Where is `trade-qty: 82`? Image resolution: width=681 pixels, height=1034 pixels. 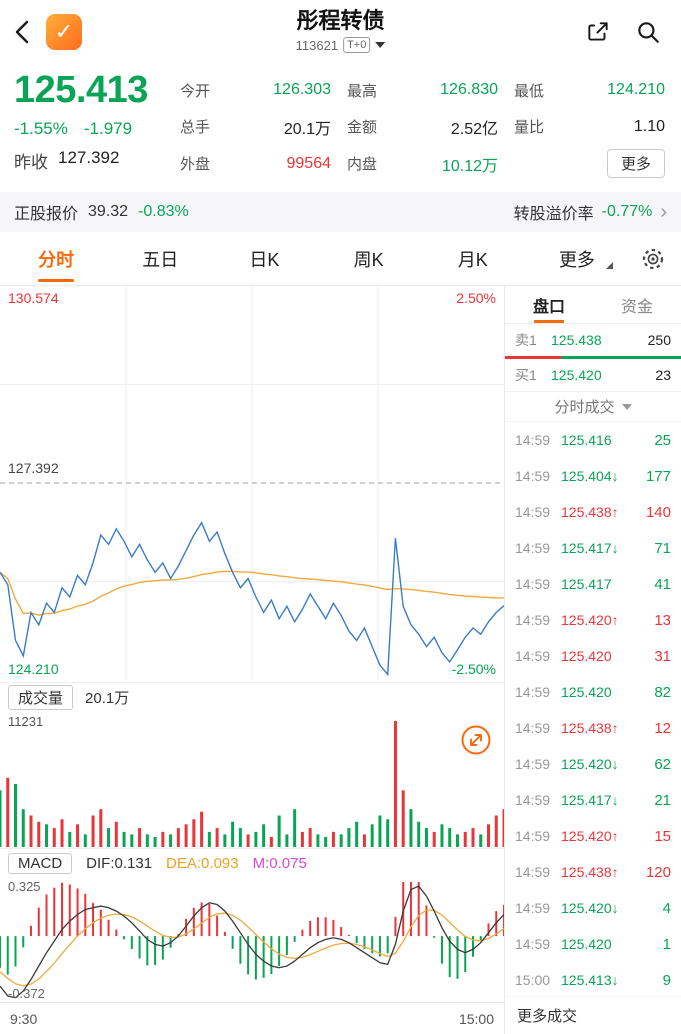
trade-qty: 82 is located at coordinates (662, 692).